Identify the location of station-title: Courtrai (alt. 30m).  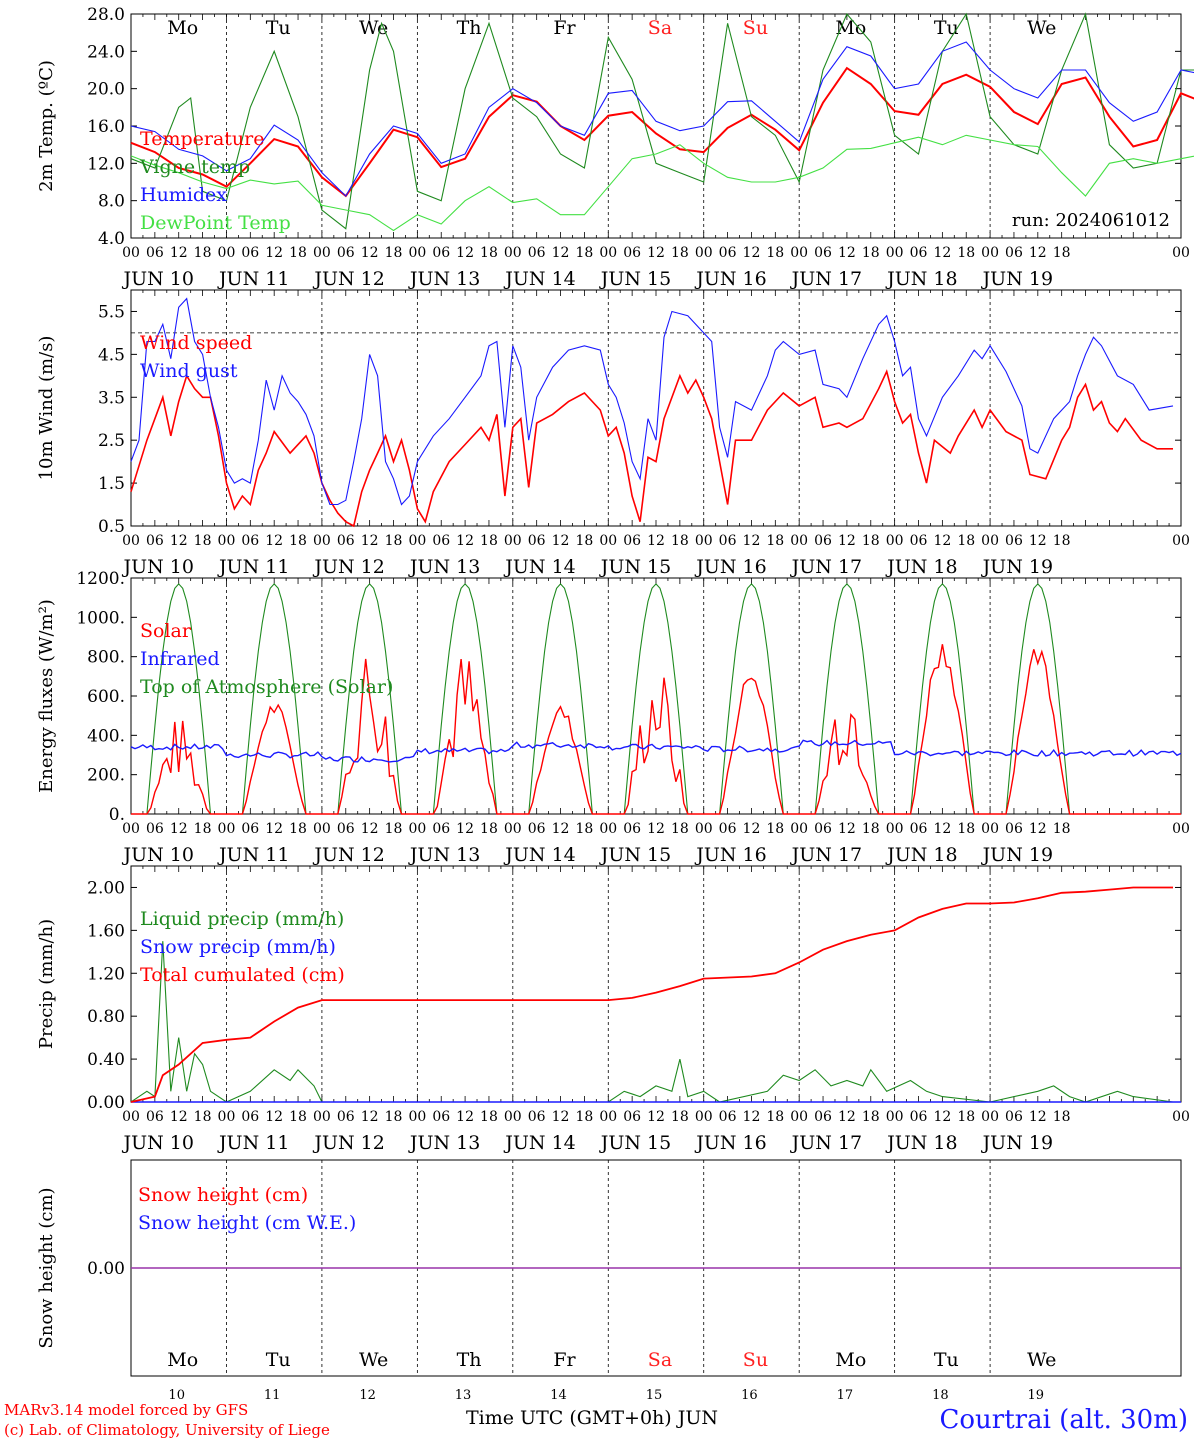
(1064, 1420).